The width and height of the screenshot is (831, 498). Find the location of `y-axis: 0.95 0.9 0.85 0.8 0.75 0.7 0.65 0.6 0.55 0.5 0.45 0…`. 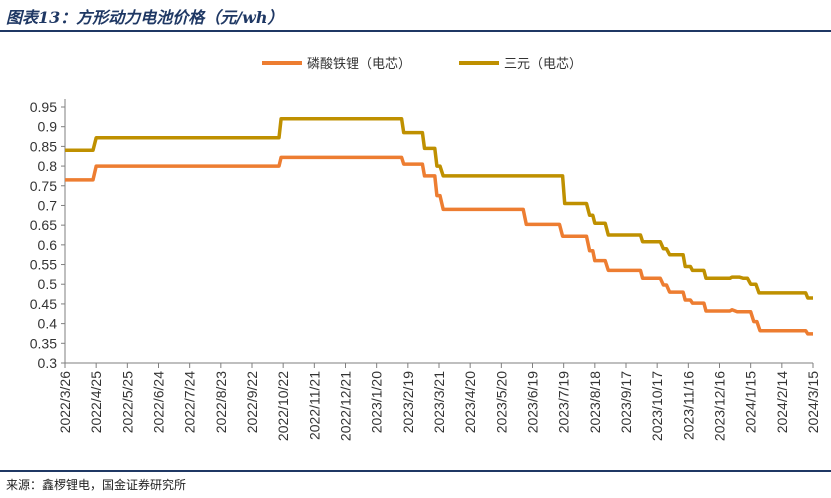

y-axis: 0.95 0.9 0.85 0.8 0.75 0.7 0.65 0.6 0.55 0.5 0.45 0… is located at coordinates (48, 235).